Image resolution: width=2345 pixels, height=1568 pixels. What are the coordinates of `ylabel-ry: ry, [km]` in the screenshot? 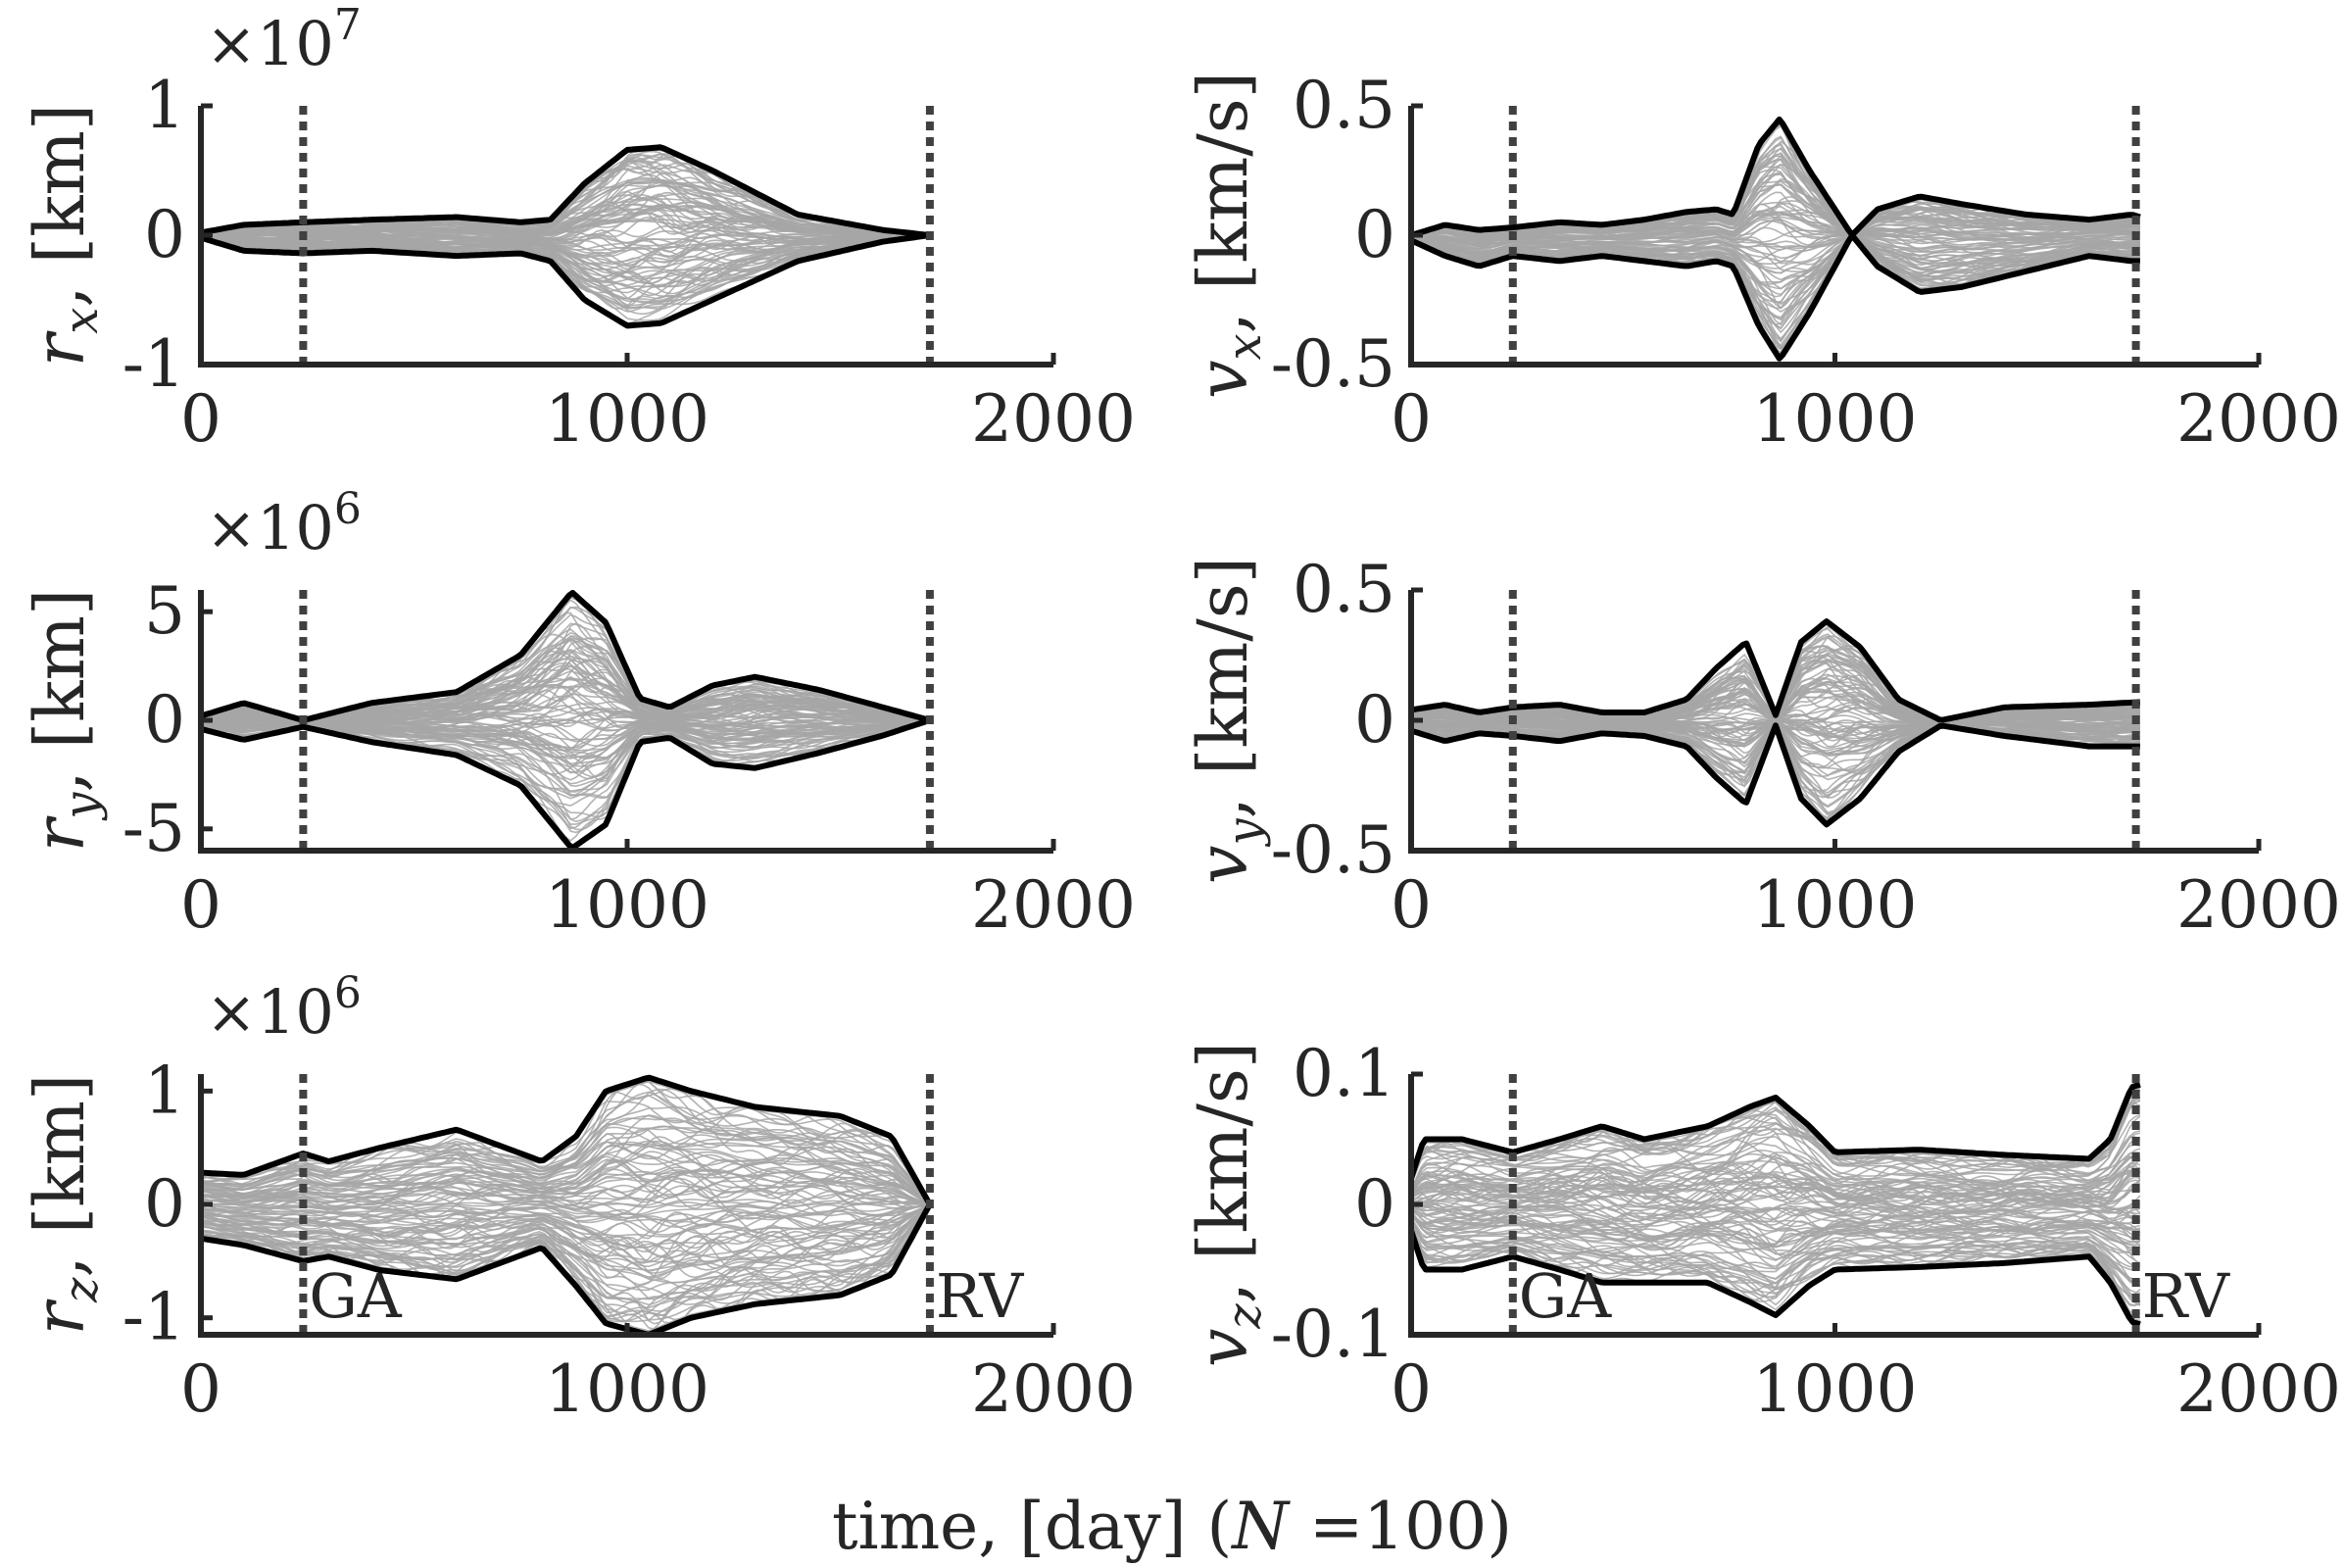 It's located at (64, 721).